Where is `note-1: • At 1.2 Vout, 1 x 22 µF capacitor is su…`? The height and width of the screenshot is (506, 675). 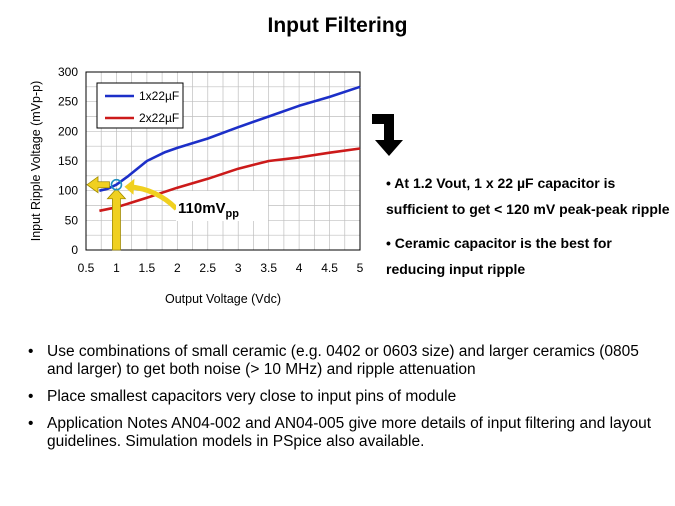
note-1: • At 1.2 Vout, 1 x 22 µF capacitor is su… is located at coordinates (528, 196).